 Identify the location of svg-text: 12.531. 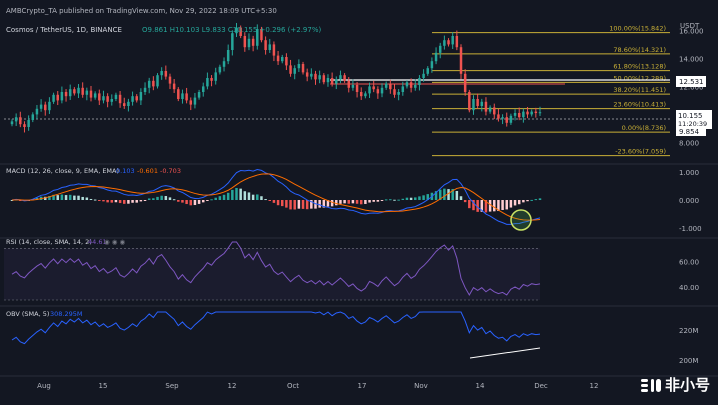
(691, 82).